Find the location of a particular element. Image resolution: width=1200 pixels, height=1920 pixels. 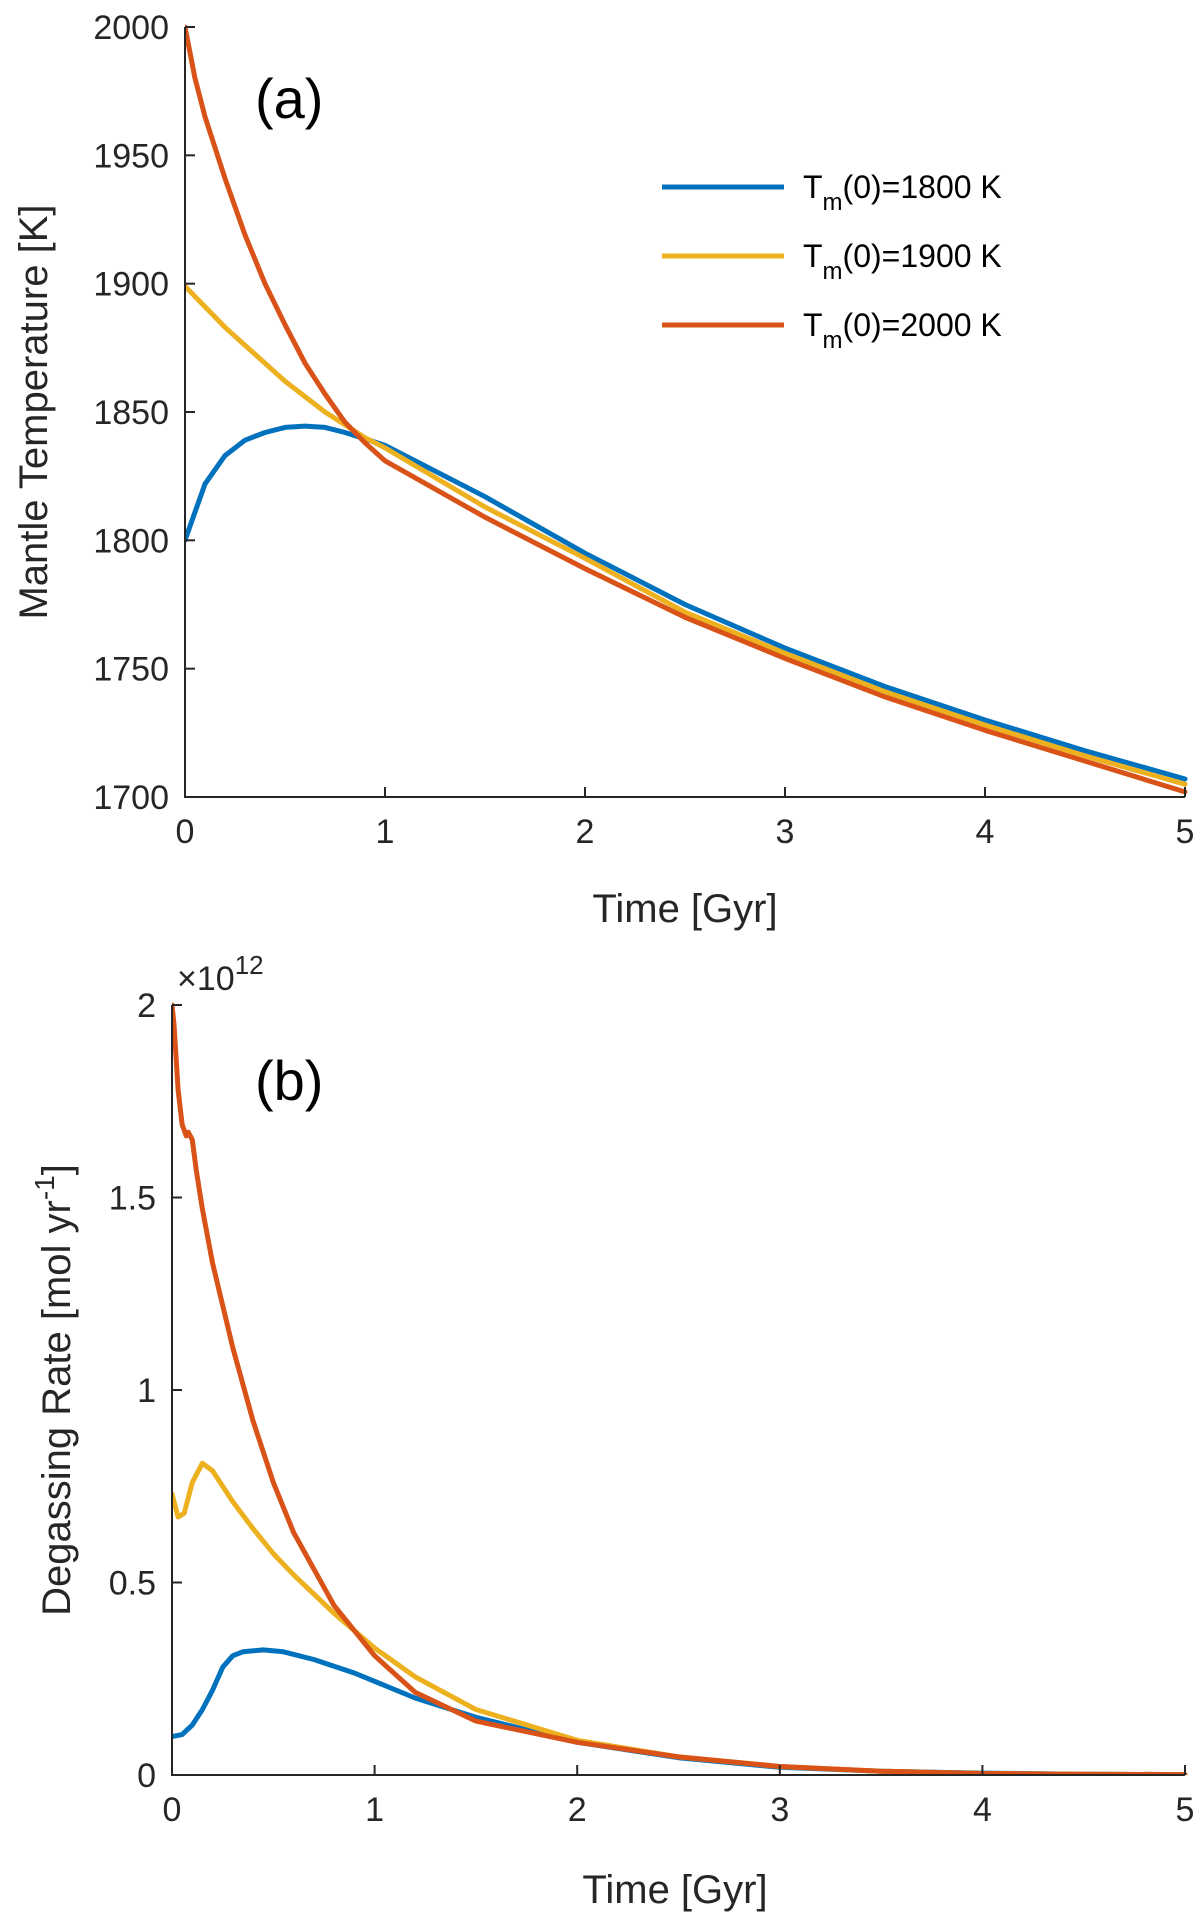

panel-b-line-tm1900 is located at coordinates (680, 1617).